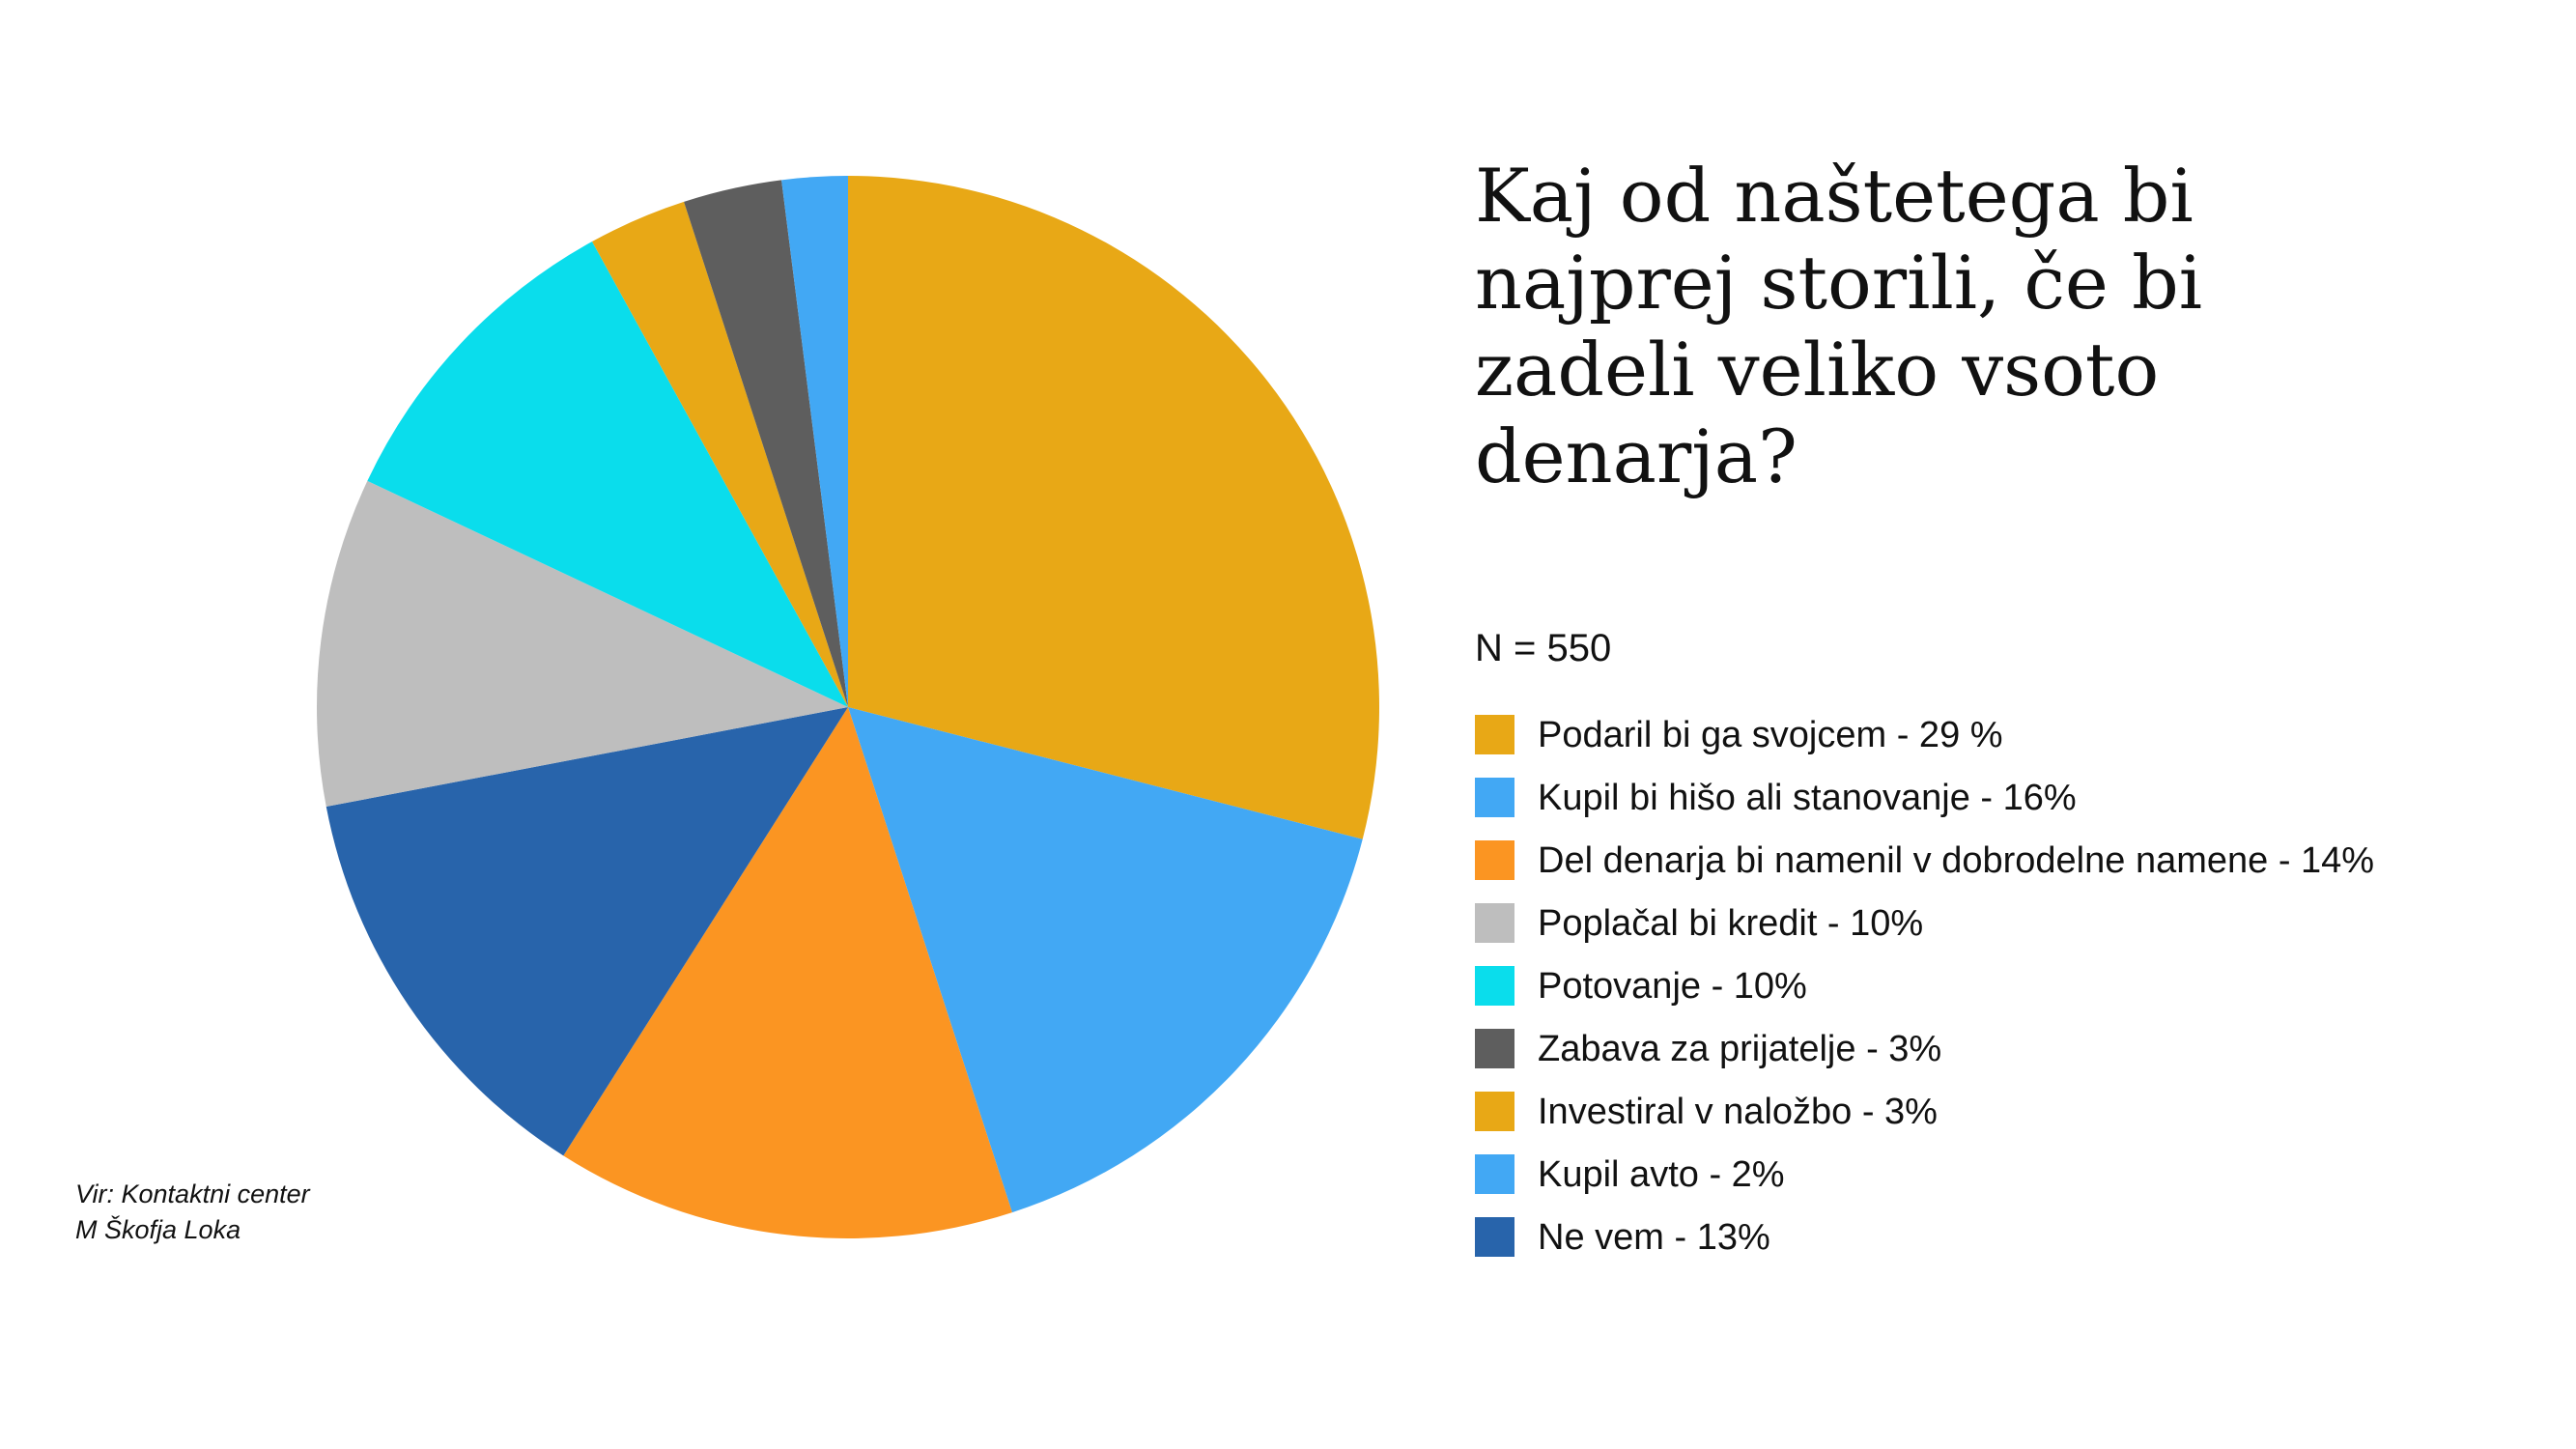 The height and width of the screenshot is (1449, 2576). I want to click on source-note: Vir: Kontaktni center M Škofja Loka, so click(192, 1212).